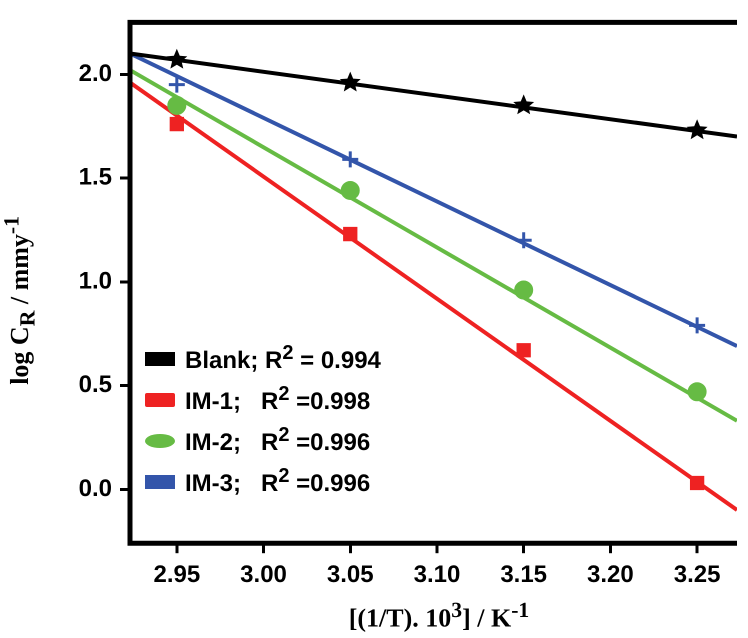 Image resolution: width=748 pixels, height=638 pixels. I want to click on x-tick-label: 3.05, so click(350, 574).